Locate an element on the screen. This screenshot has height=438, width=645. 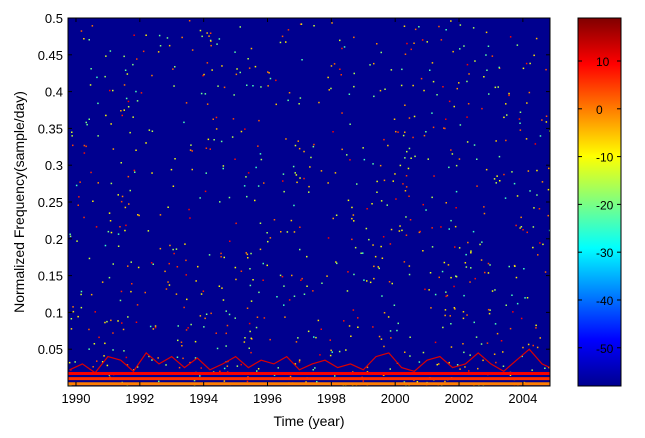
x-tick-label: 2002 is located at coordinates (459, 398).